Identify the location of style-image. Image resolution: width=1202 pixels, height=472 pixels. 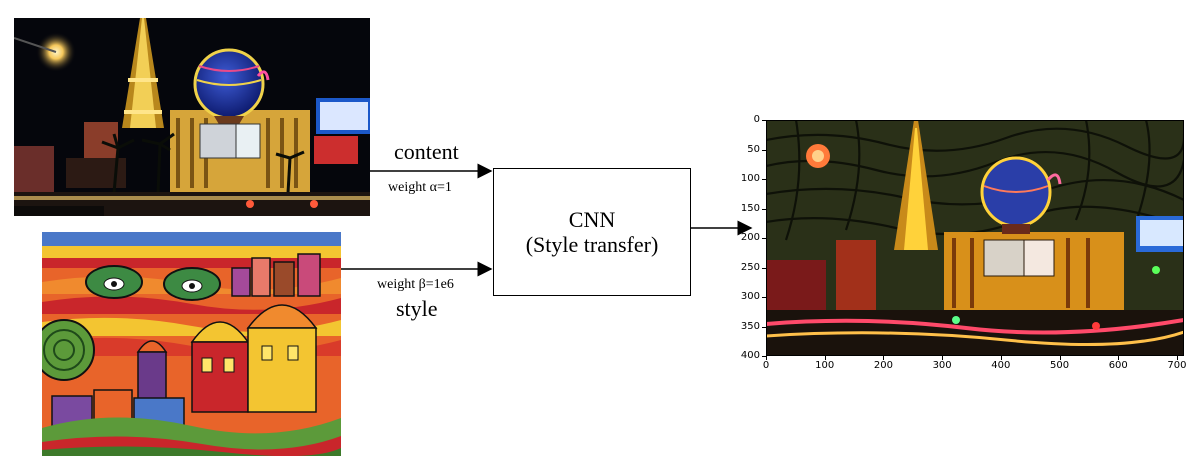
(191, 344).